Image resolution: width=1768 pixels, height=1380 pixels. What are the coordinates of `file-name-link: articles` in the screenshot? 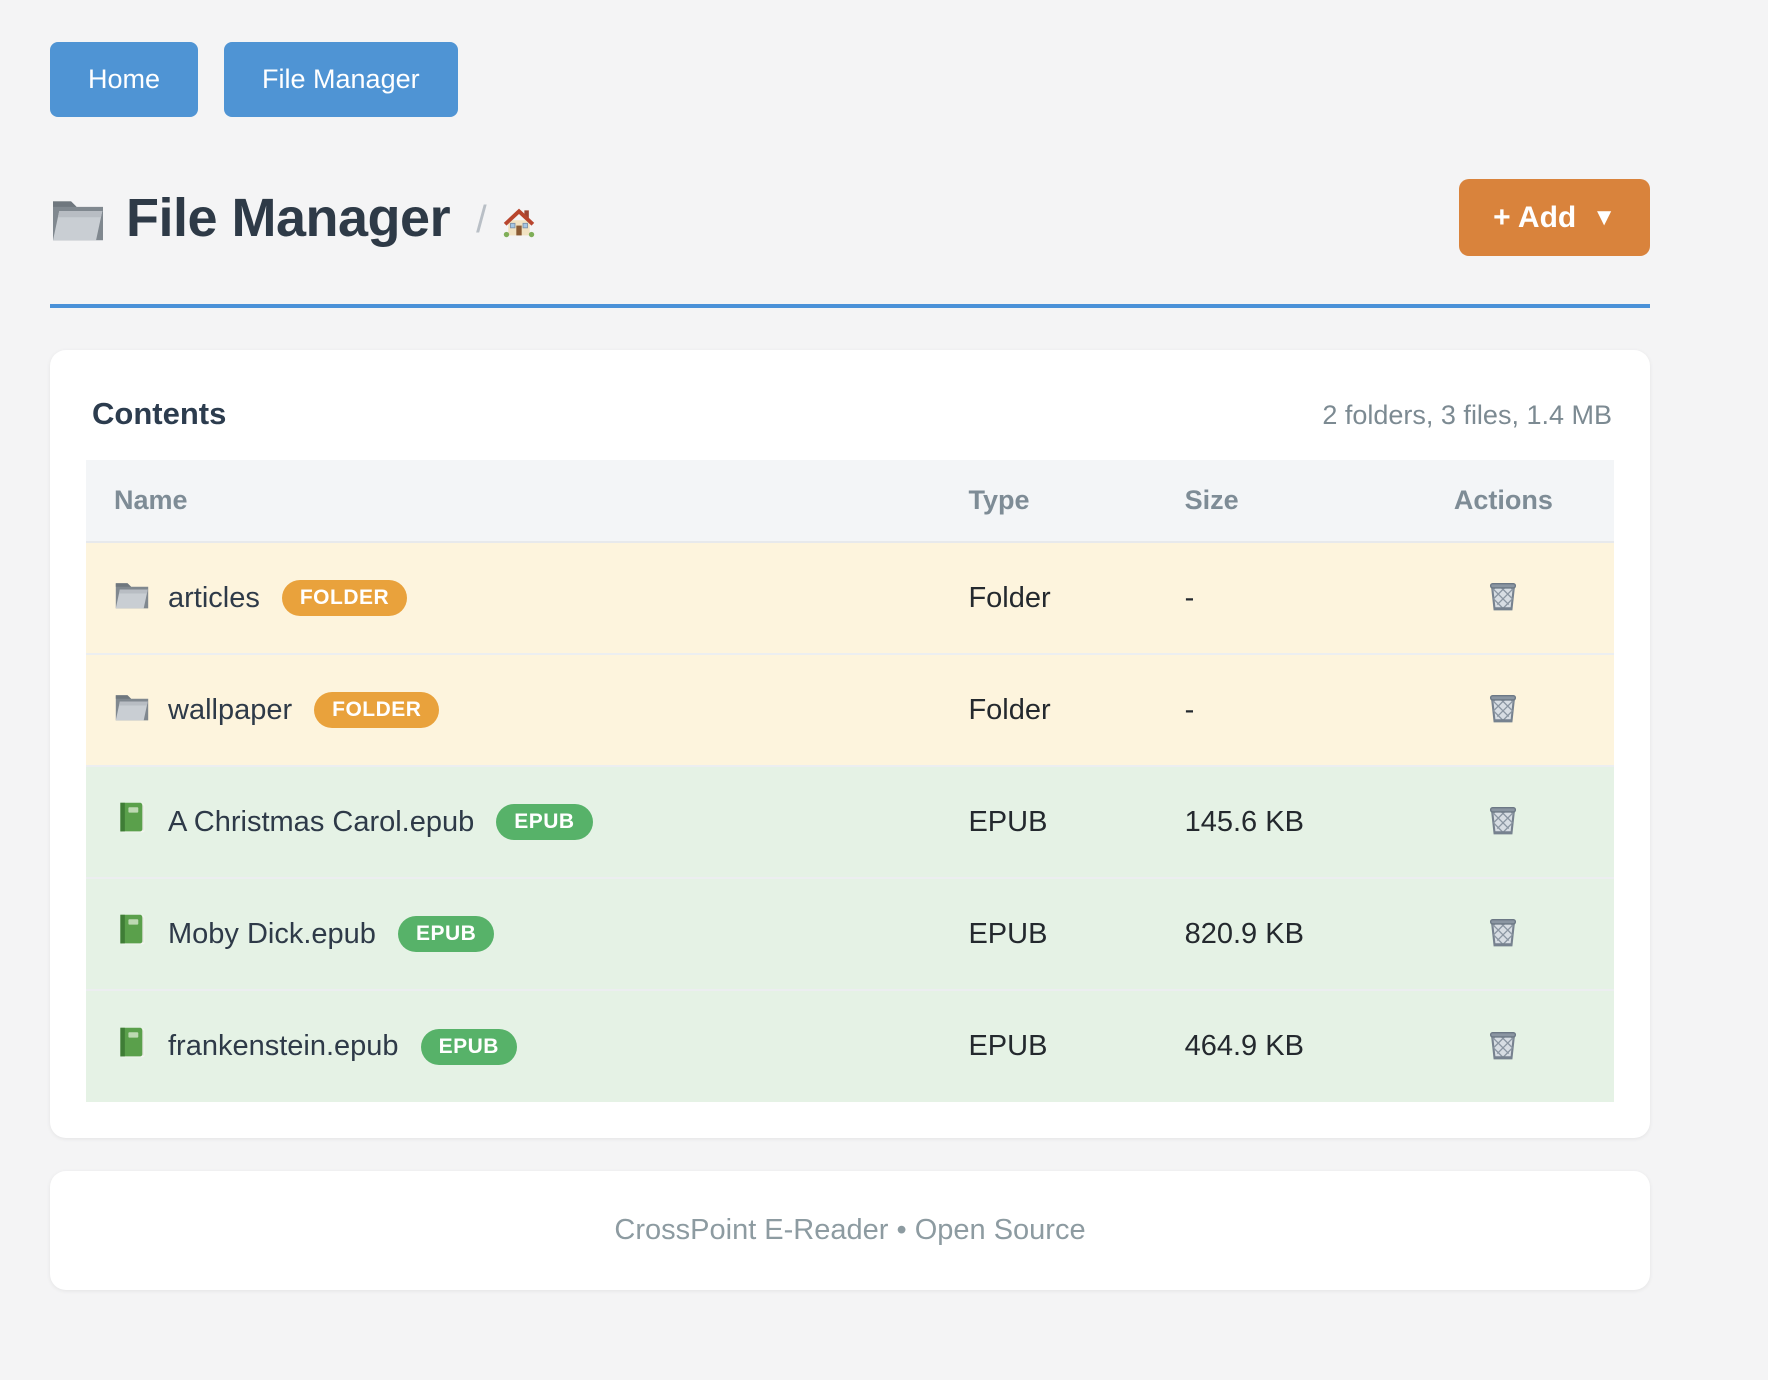 It's located at (214, 597).